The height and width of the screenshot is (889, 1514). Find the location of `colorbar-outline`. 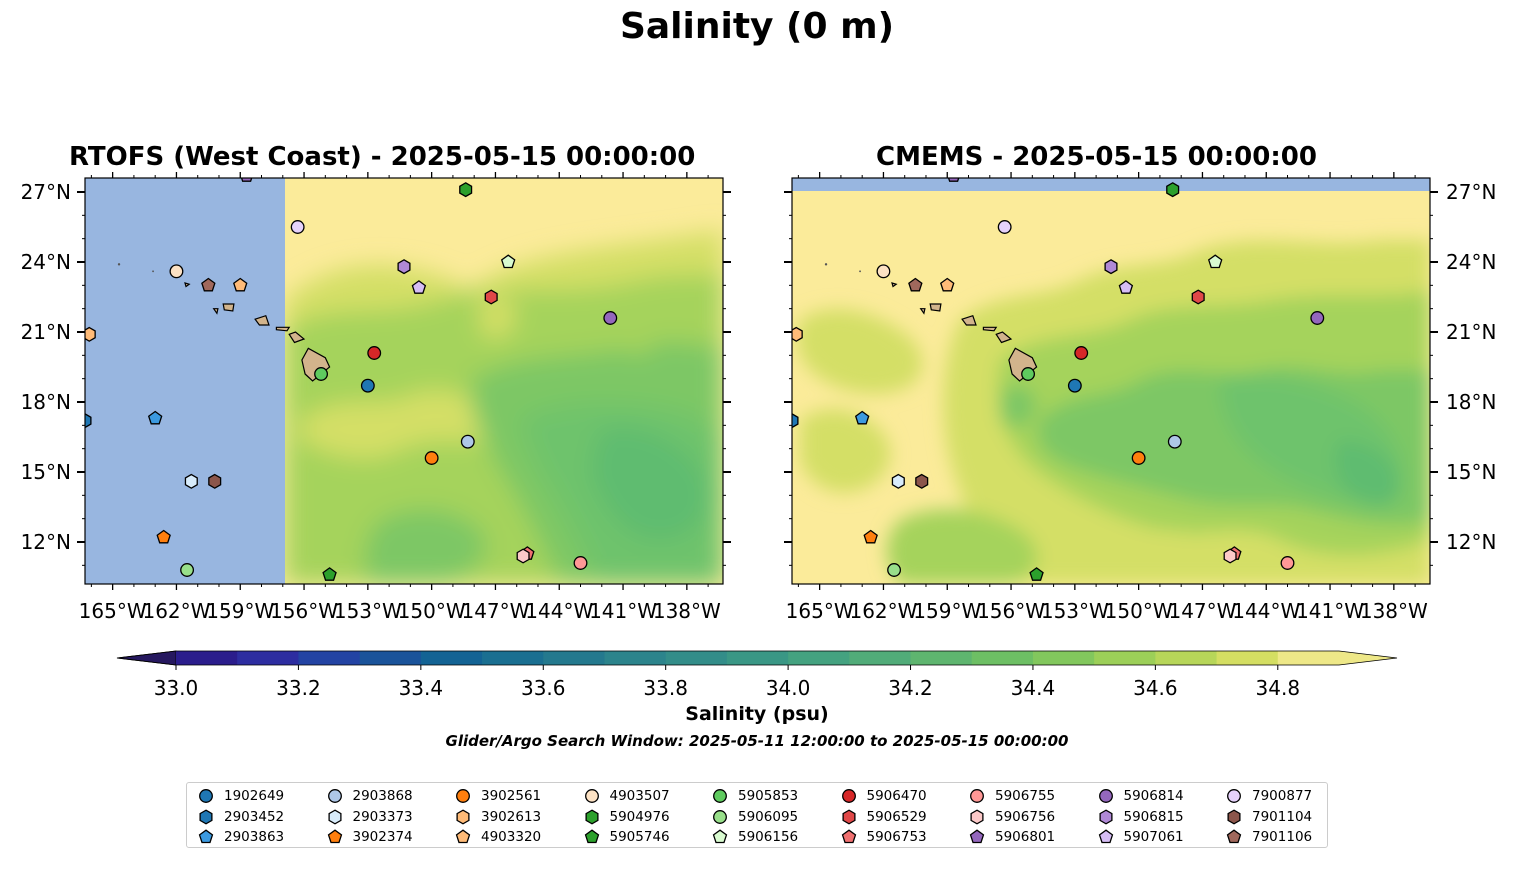

colorbar-outline is located at coordinates (757, 658).